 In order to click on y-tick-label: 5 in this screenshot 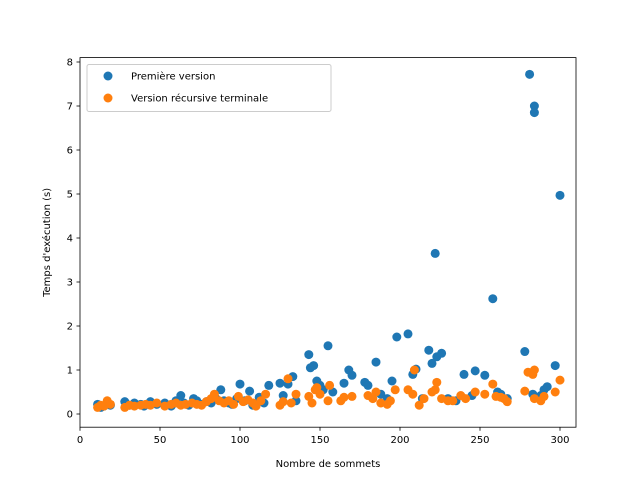, I will do `click(70, 195)`.